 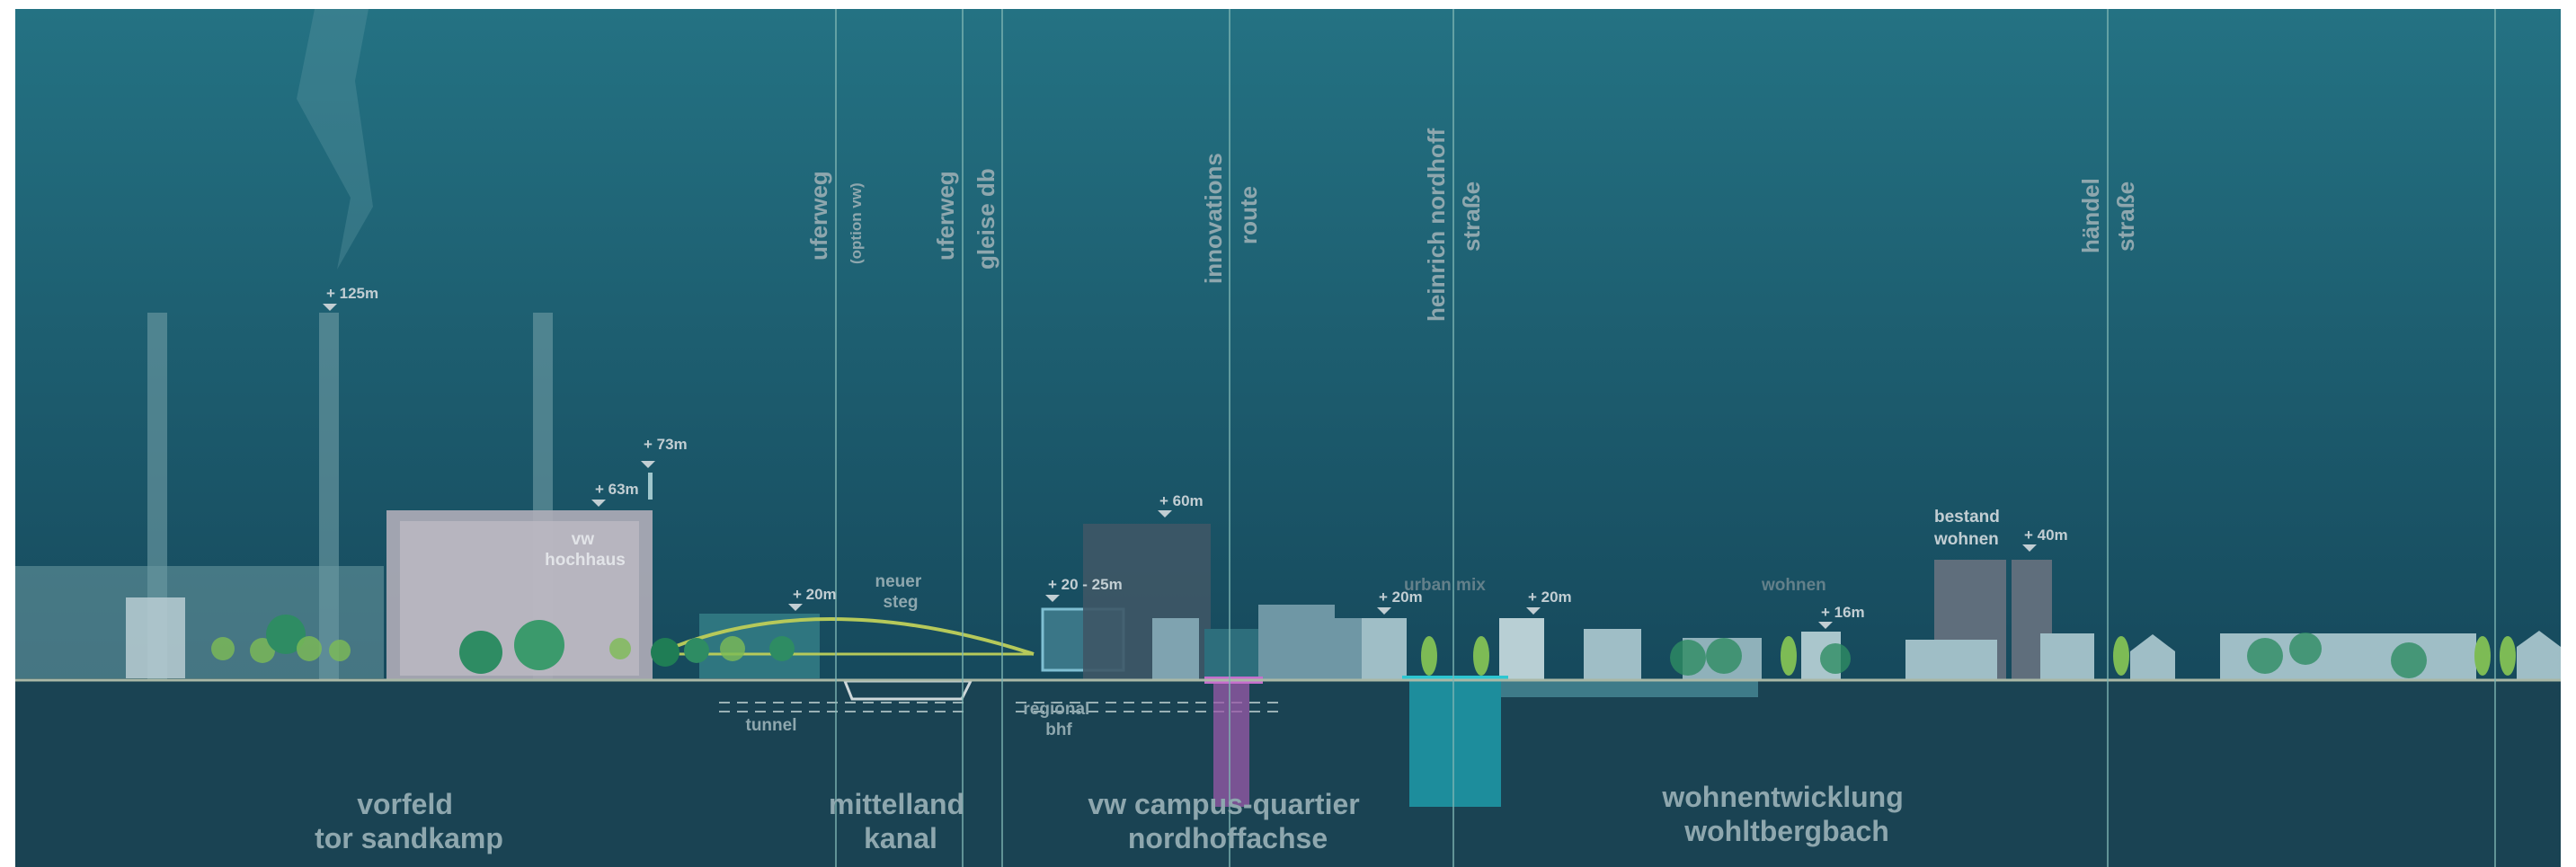 What do you see at coordinates (1629, 689) in the screenshot?
I see `street-platform` at bounding box center [1629, 689].